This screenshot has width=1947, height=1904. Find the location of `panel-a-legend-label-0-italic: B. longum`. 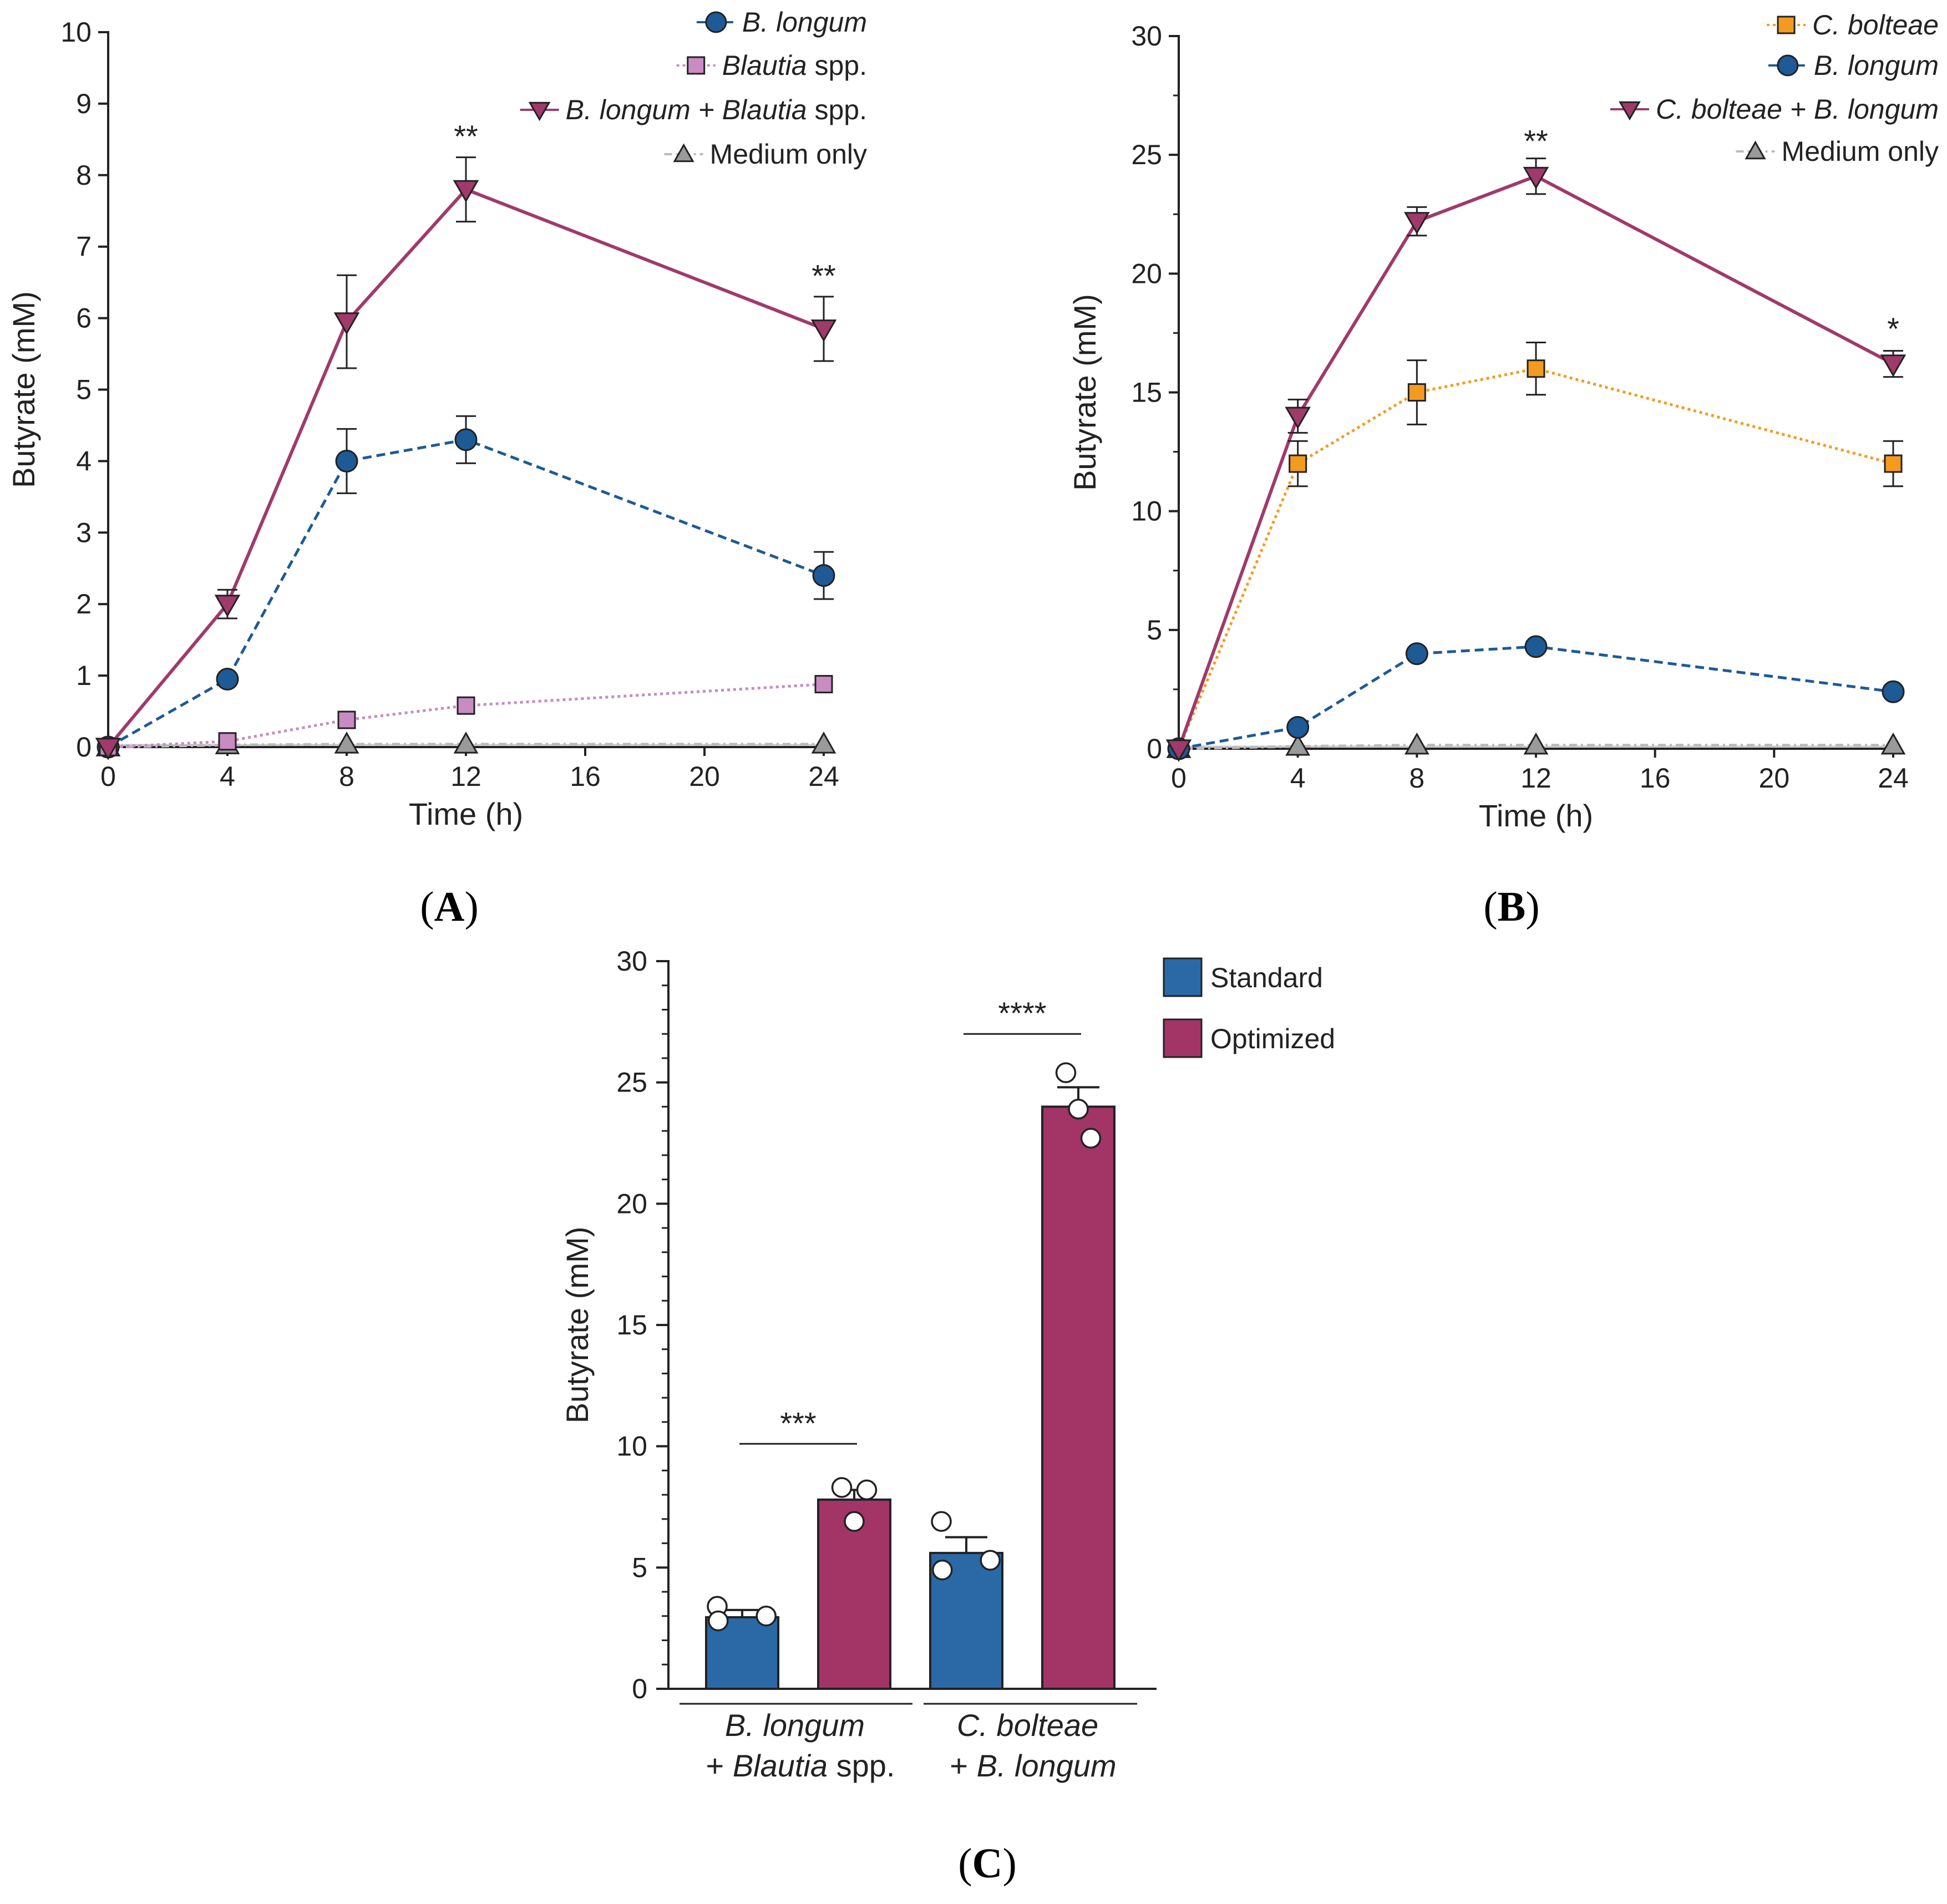

panel-a-legend-label-0-italic: B. longum is located at coordinates (805, 22).